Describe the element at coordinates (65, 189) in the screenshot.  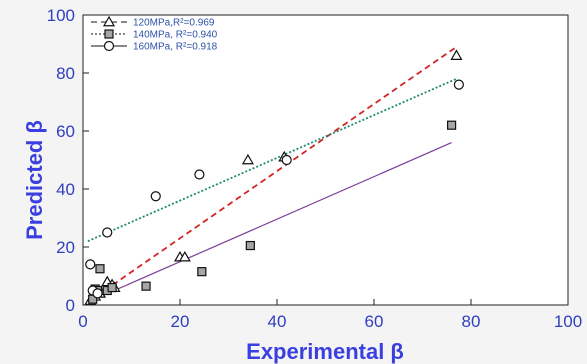
I see `y-tick-label: 40` at that location.